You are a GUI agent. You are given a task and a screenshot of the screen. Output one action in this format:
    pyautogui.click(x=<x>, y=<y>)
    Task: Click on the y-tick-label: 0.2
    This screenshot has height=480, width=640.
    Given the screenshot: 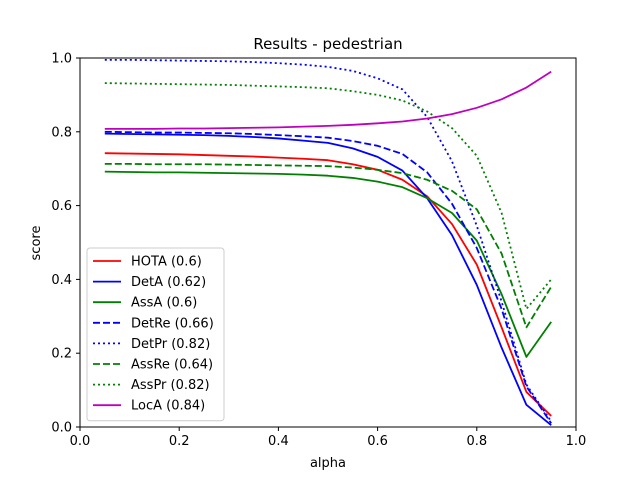 What is the action you would take?
    pyautogui.click(x=61, y=354)
    